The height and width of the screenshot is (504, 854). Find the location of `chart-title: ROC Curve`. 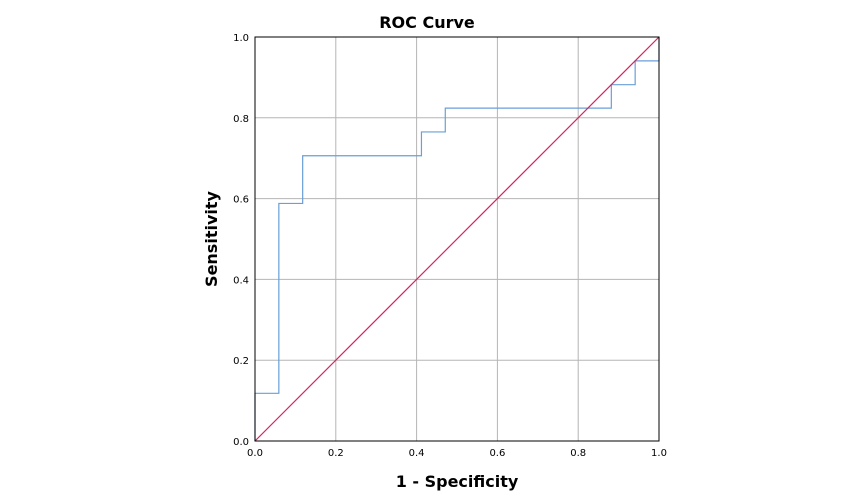

chart-title: ROC Curve is located at coordinates (427, 22).